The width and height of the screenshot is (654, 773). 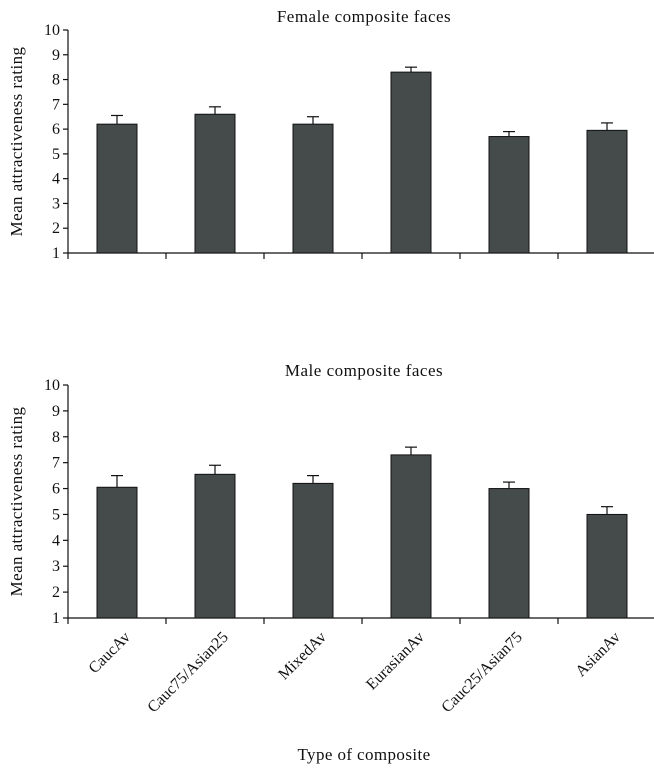 I want to click on x-tick-label: EurasianAv, so click(x=395, y=661).